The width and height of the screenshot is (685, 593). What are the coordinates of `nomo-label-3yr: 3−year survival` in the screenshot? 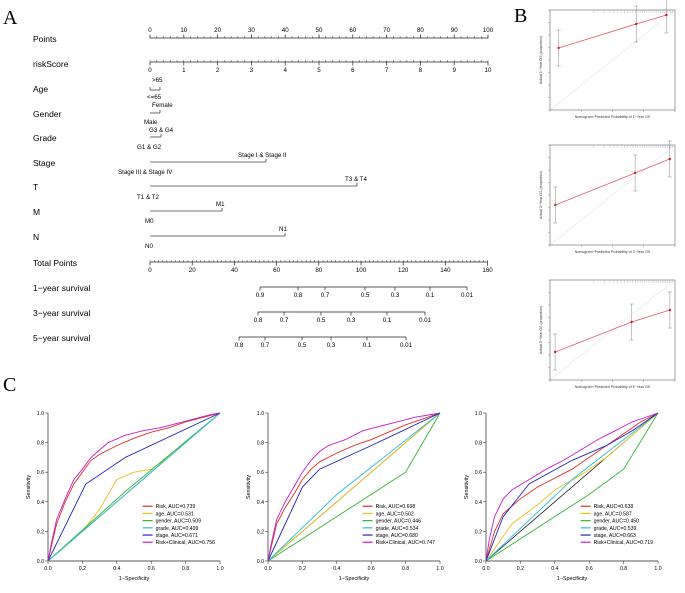 It's located at (62, 313).